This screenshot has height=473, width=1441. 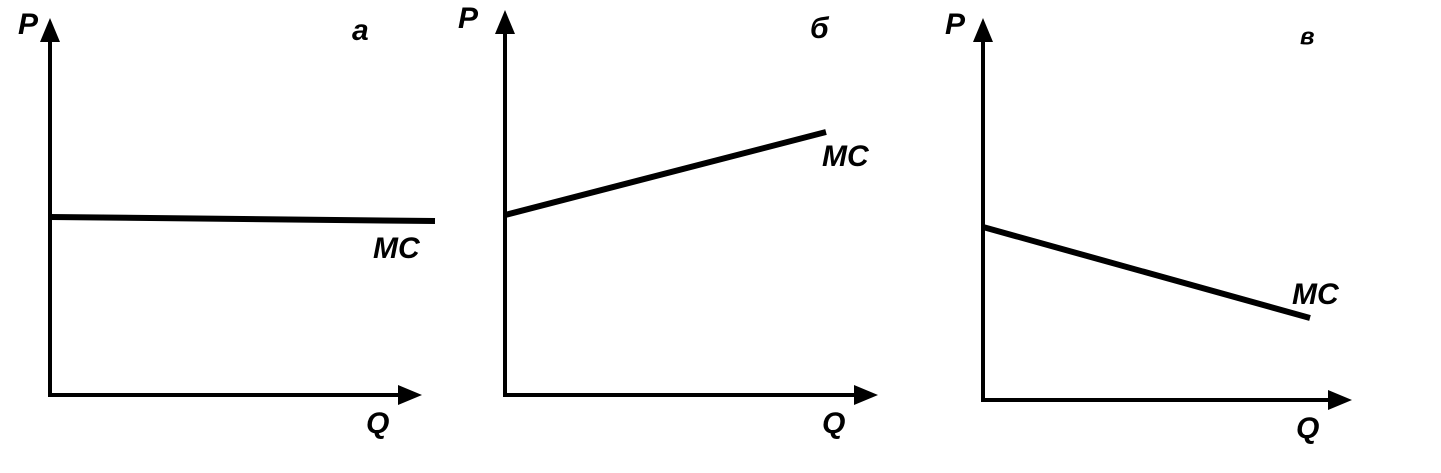 What do you see at coordinates (820, 28) in the screenshot?
I see `panel-label: б` at bounding box center [820, 28].